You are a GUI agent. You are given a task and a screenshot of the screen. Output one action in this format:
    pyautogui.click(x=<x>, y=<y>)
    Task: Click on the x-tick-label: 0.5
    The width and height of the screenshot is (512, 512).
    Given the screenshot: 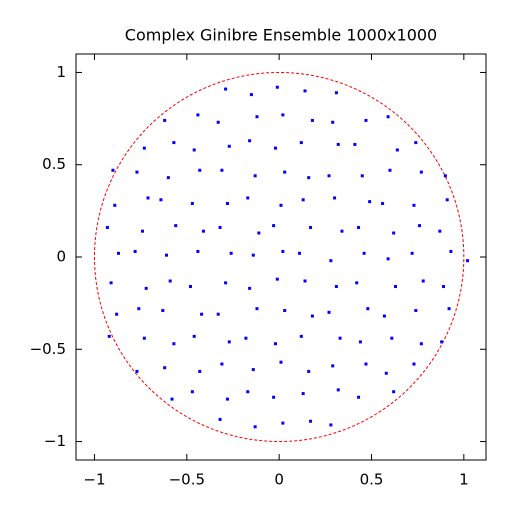 What is the action you would take?
    pyautogui.click(x=372, y=480)
    